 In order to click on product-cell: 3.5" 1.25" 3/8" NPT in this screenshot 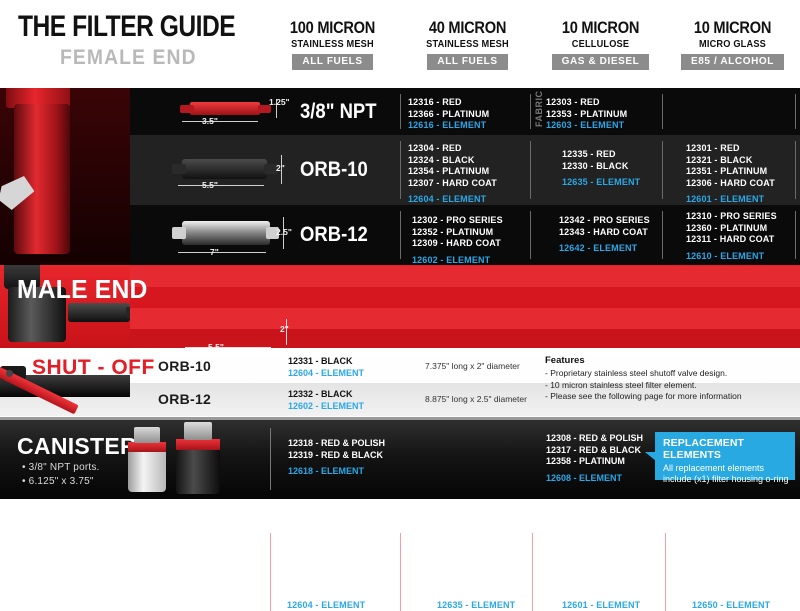, I will do `click(265, 111)`.